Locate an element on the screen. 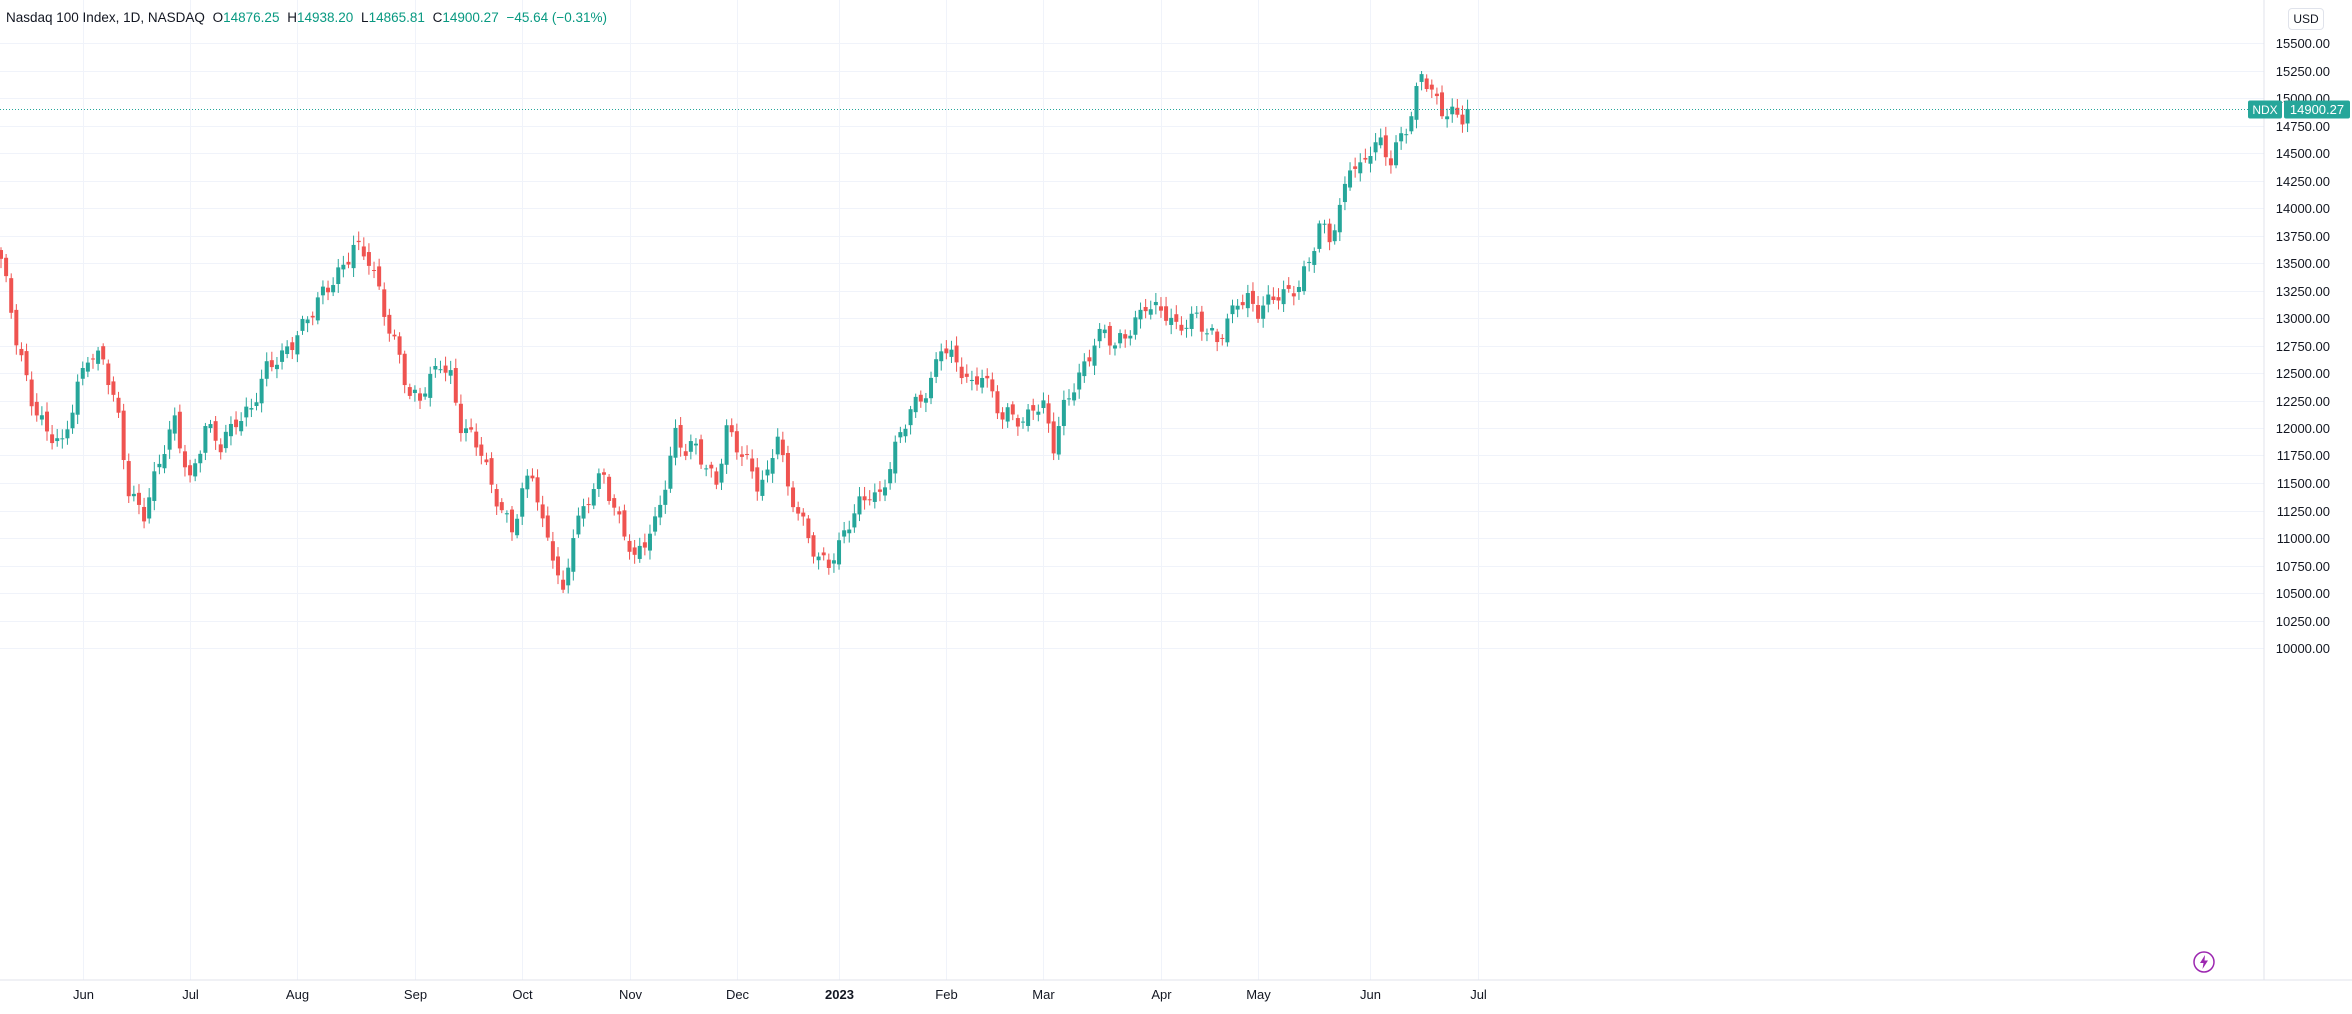  currency-button: USD is located at coordinates (2306, 19).